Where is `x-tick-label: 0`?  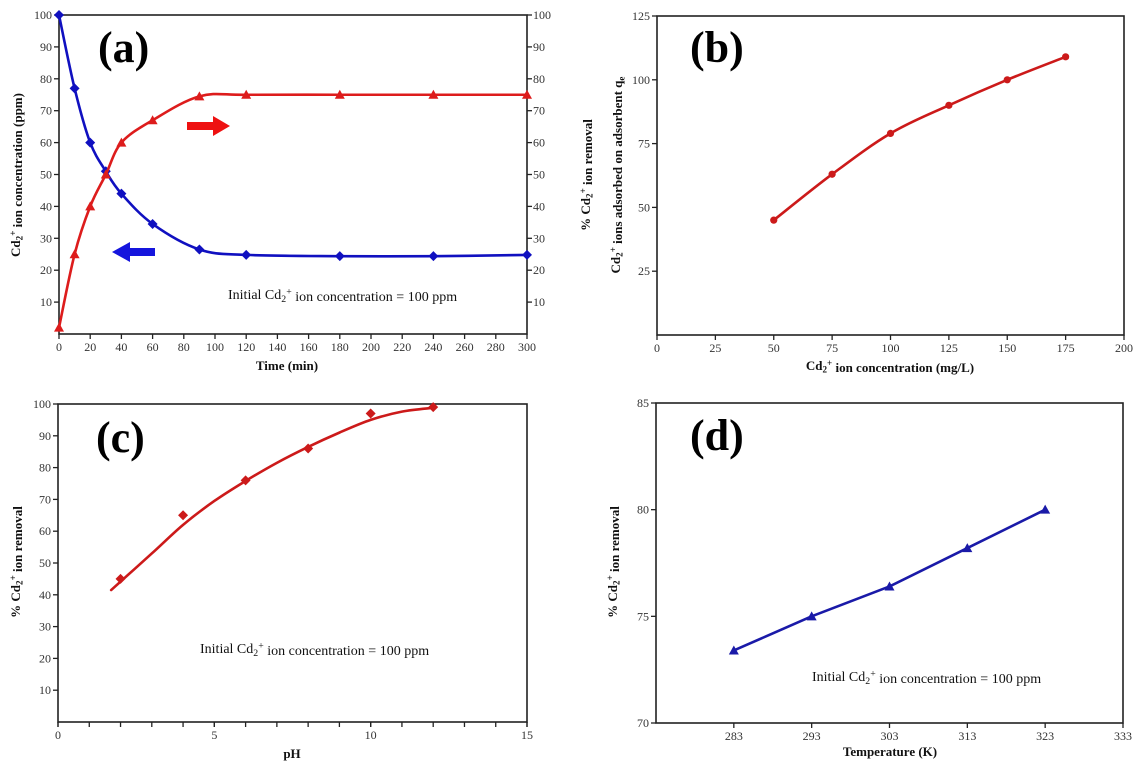
x-tick-label: 0 is located at coordinates (58, 735).